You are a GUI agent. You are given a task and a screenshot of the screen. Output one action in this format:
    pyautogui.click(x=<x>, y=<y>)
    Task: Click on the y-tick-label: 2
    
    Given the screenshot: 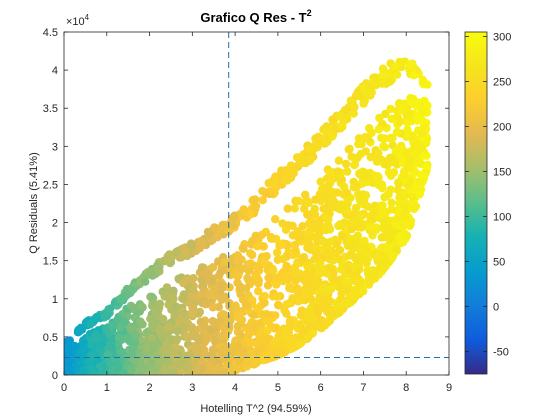 What is the action you would take?
    pyautogui.click(x=55, y=224)
    